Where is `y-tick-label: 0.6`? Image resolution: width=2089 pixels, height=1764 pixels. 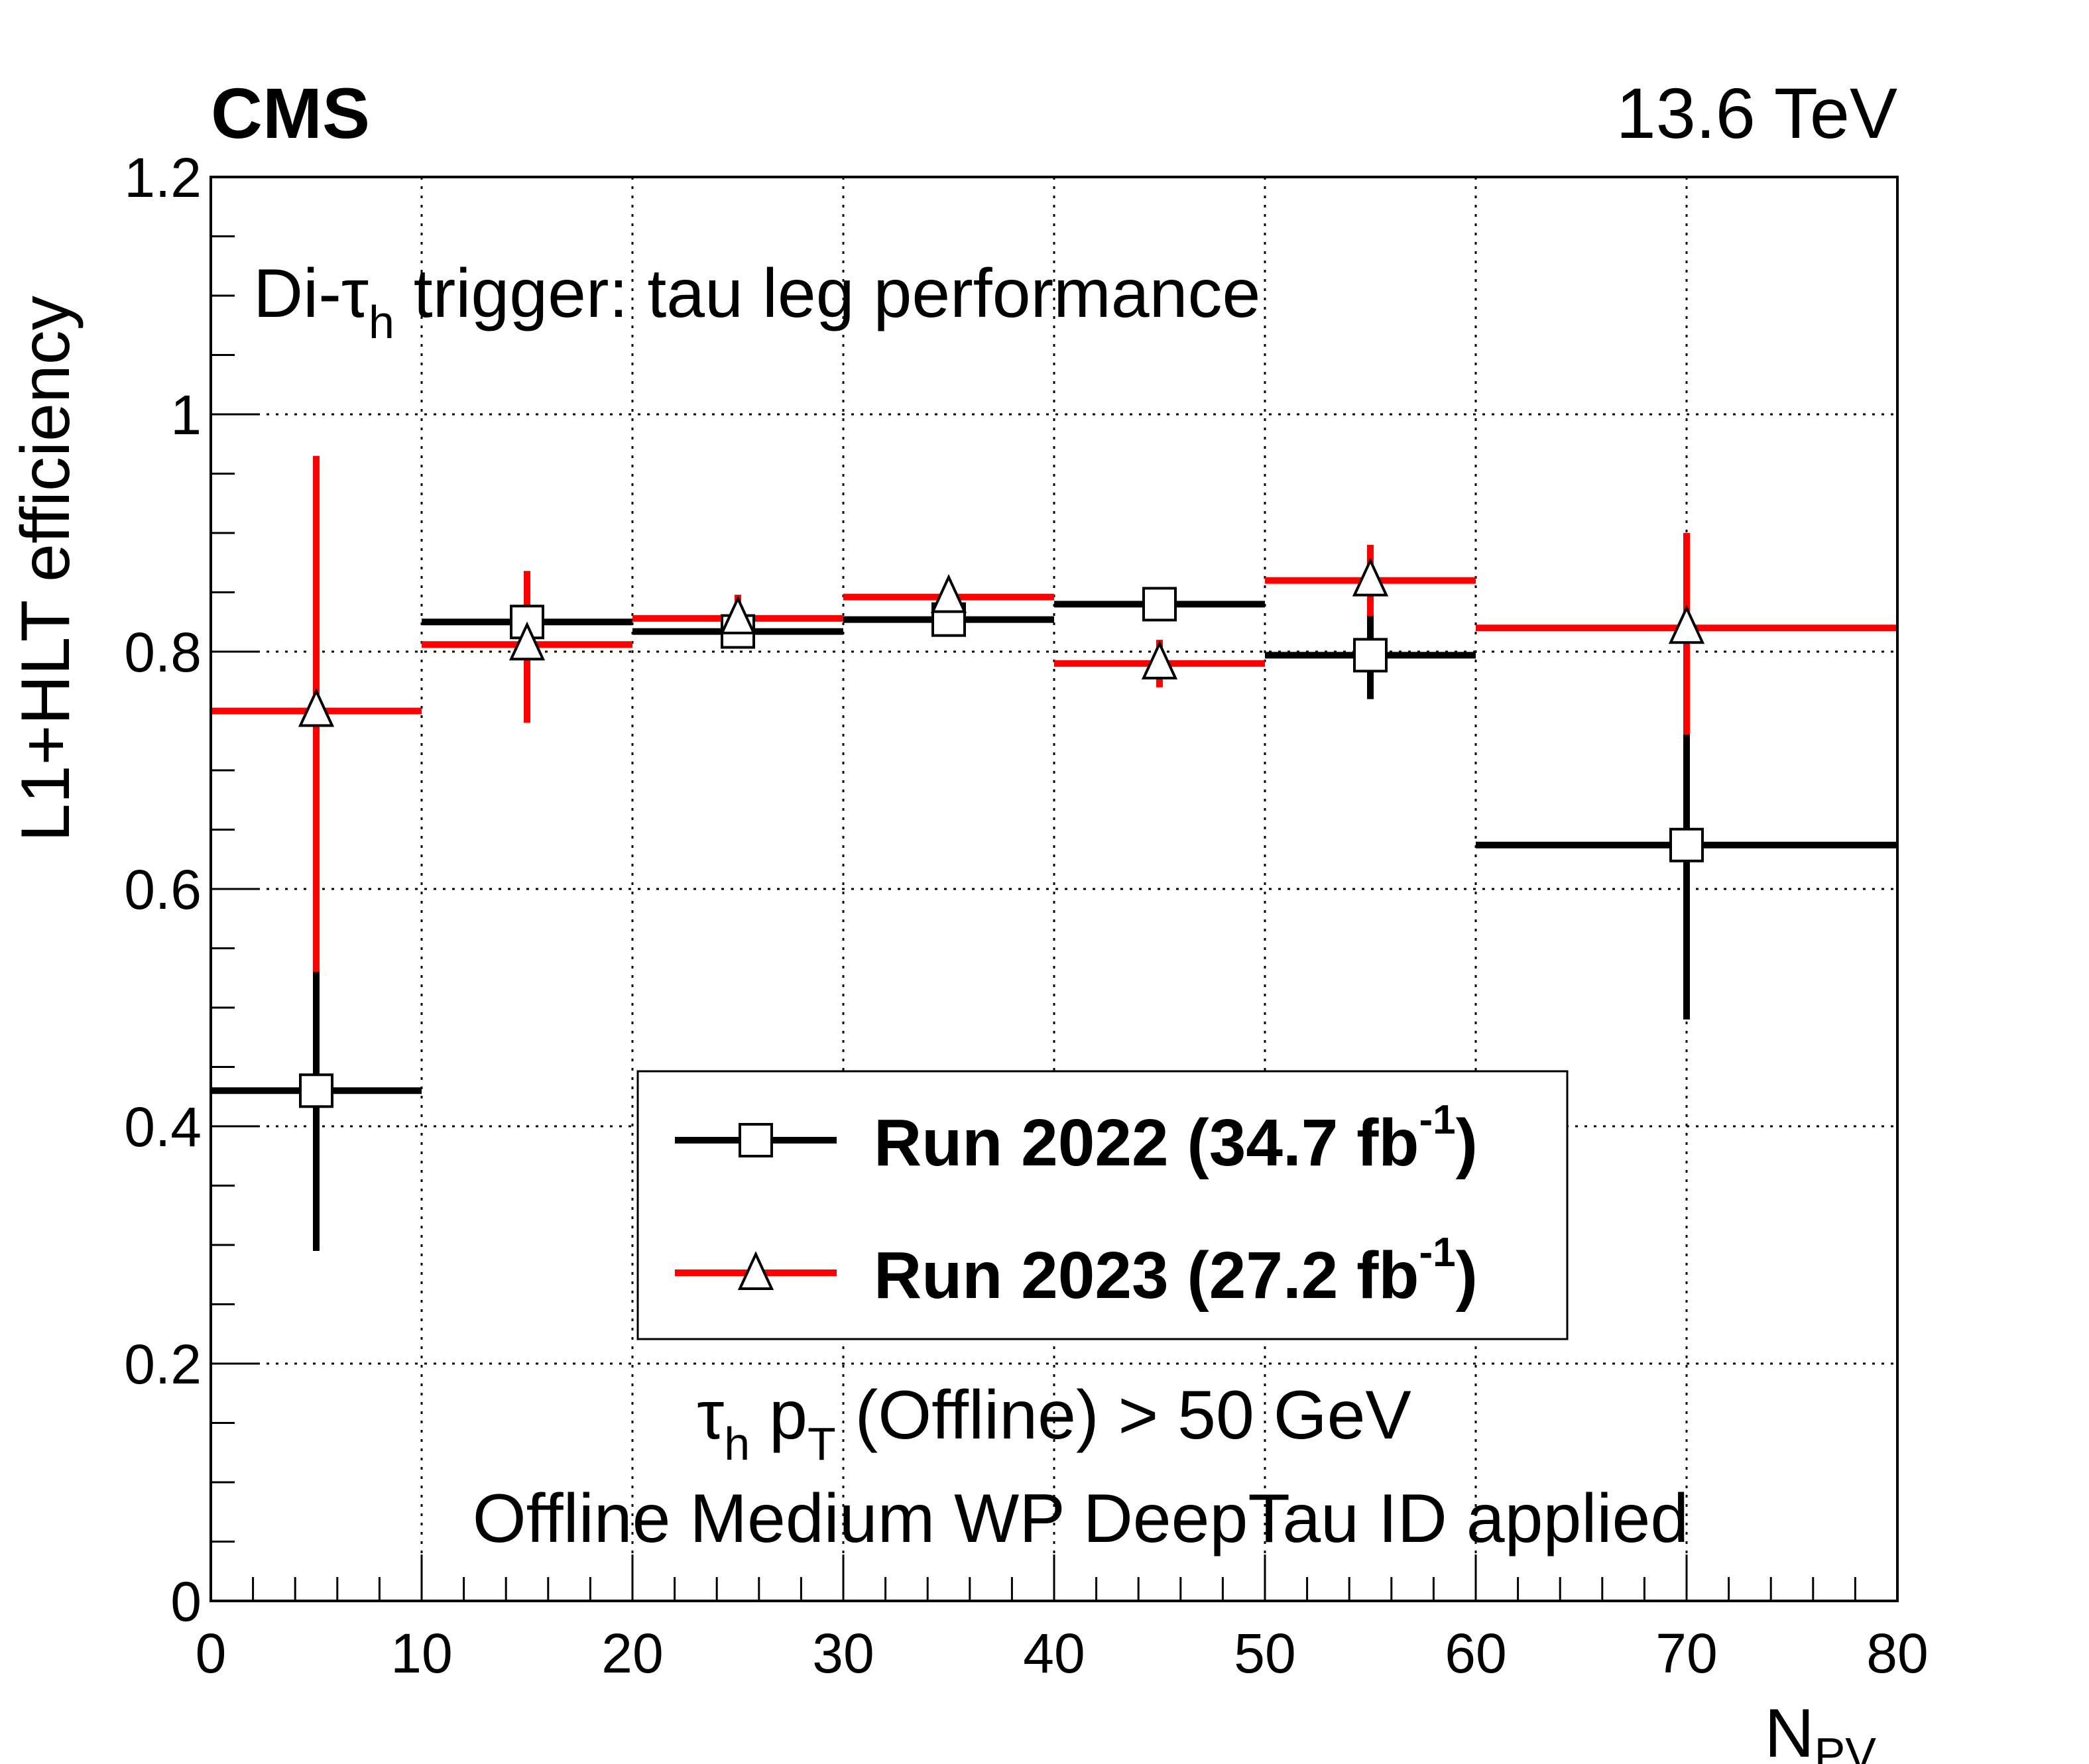 y-tick-label: 0.6 is located at coordinates (163, 889).